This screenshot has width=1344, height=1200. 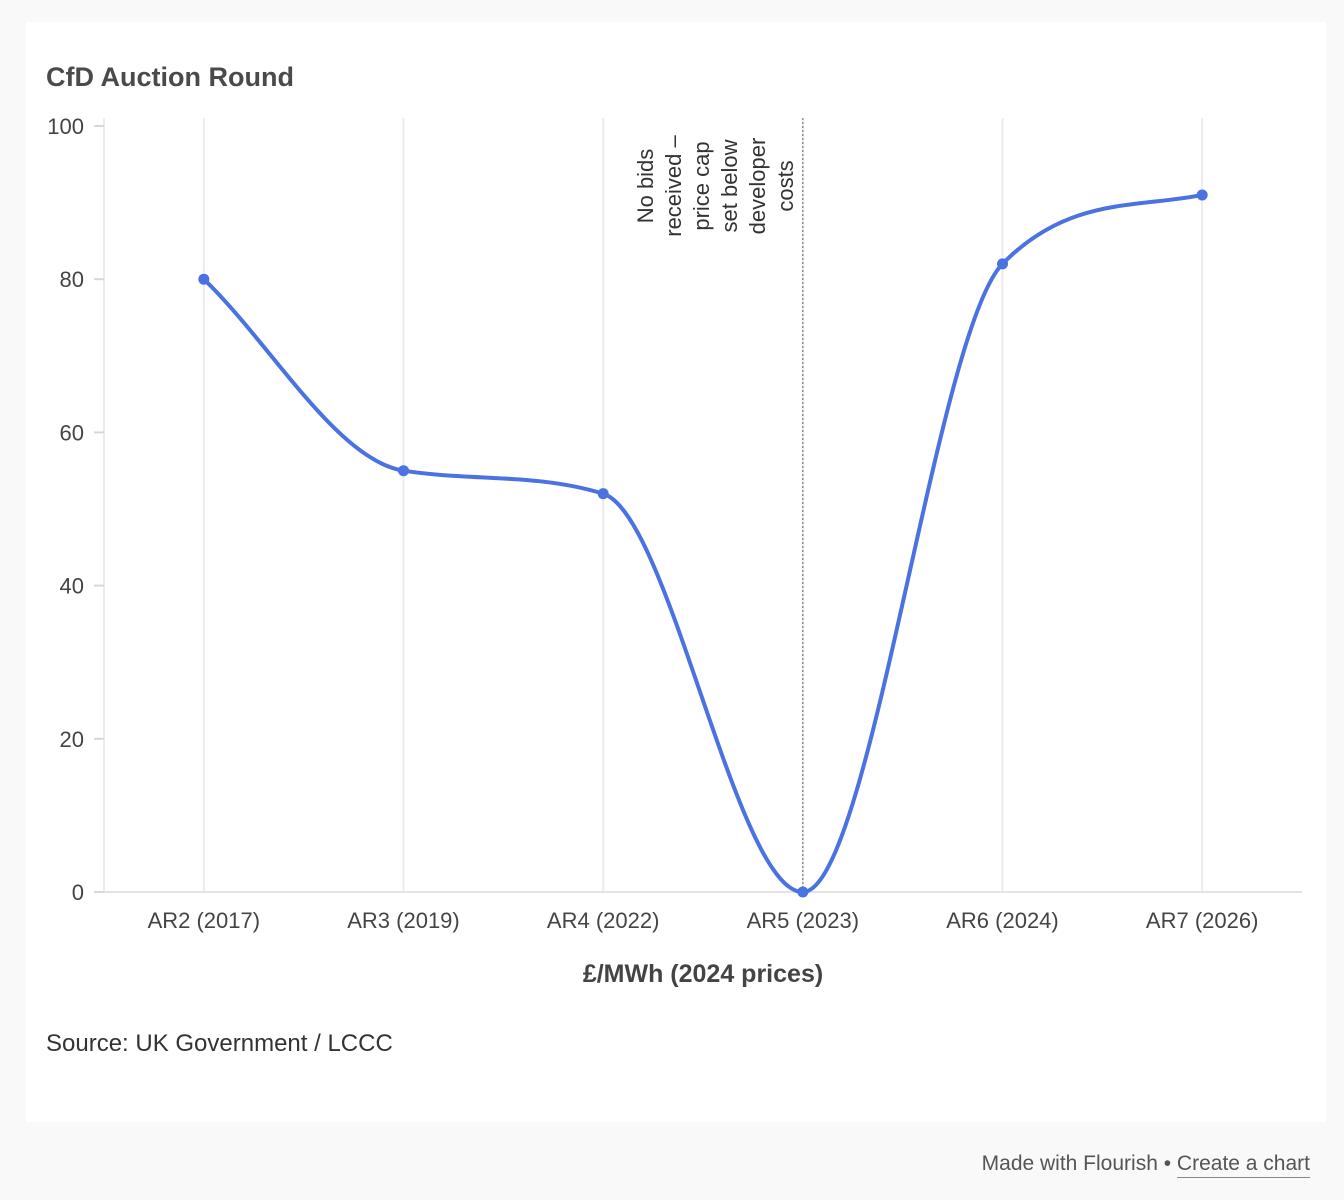 What do you see at coordinates (204, 920) in the screenshot?
I see `x-tick-label: AR2 (2017)` at bounding box center [204, 920].